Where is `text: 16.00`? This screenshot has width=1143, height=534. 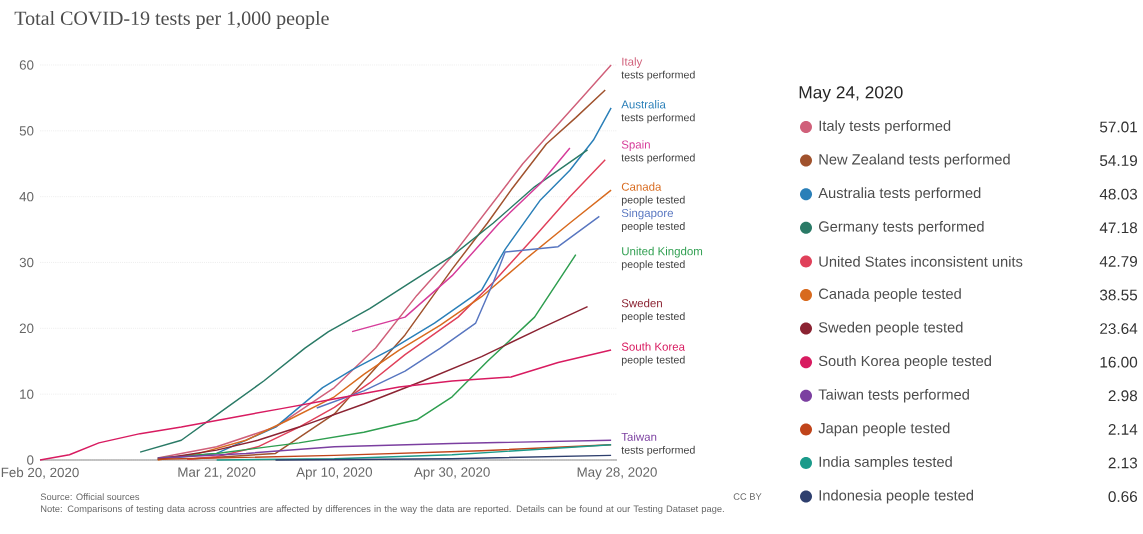 text: 16.00 is located at coordinates (1119, 362).